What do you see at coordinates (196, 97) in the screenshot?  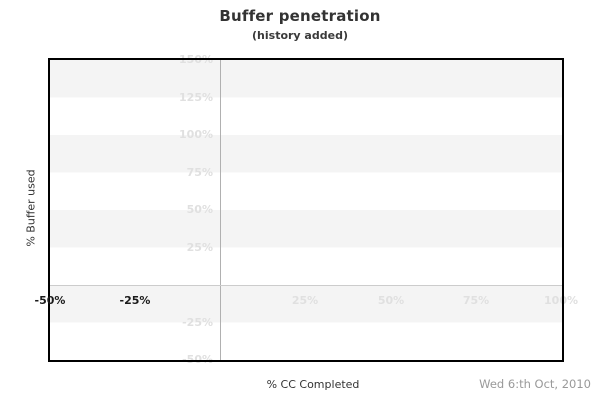 I see `y-tick-125: 125%` at bounding box center [196, 97].